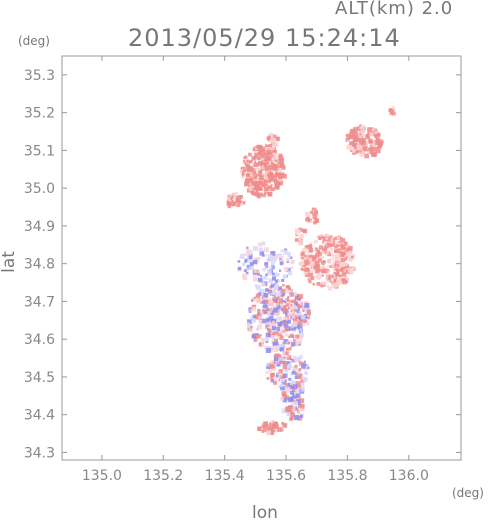 This screenshot has width=491, height=523. What do you see at coordinates (225, 476) in the screenshot?
I see `x-tick-label: 135.4` at bounding box center [225, 476].